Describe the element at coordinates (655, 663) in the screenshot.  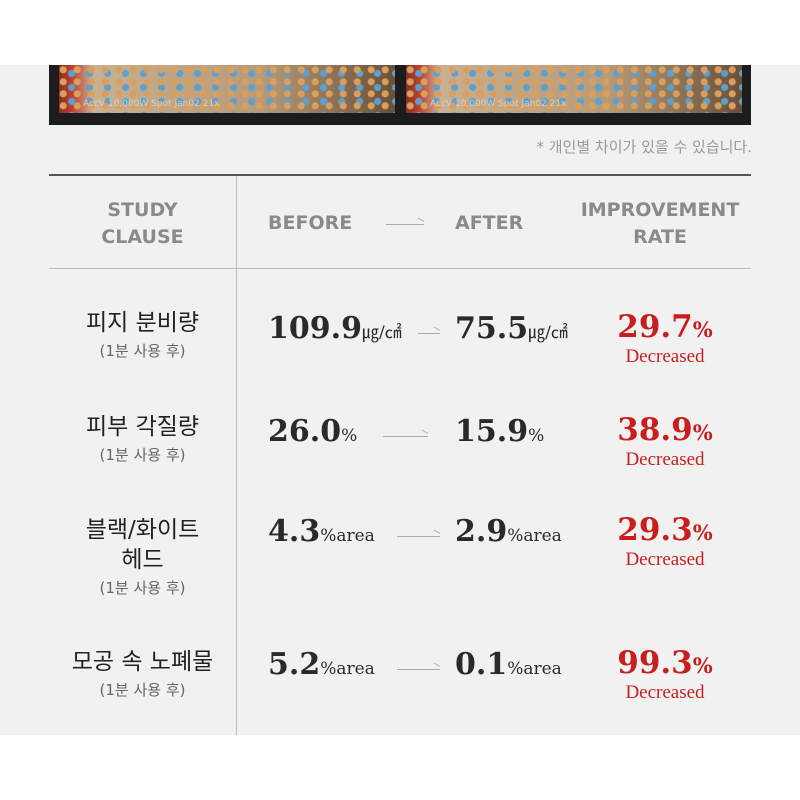
I see `rate-value: 99.3` at that location.